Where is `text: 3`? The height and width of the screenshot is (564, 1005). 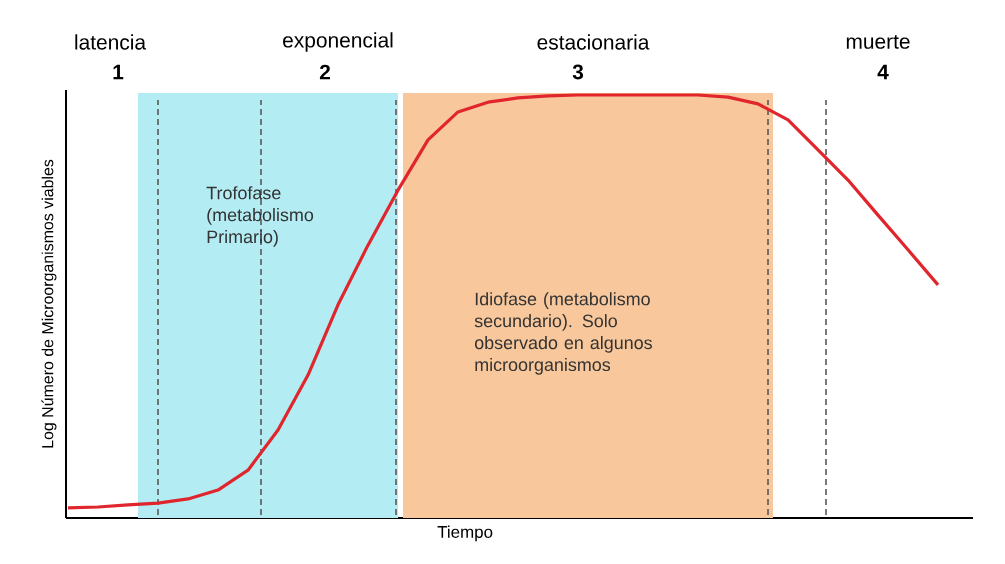
text: 3 is located at coordinates (578, 72).